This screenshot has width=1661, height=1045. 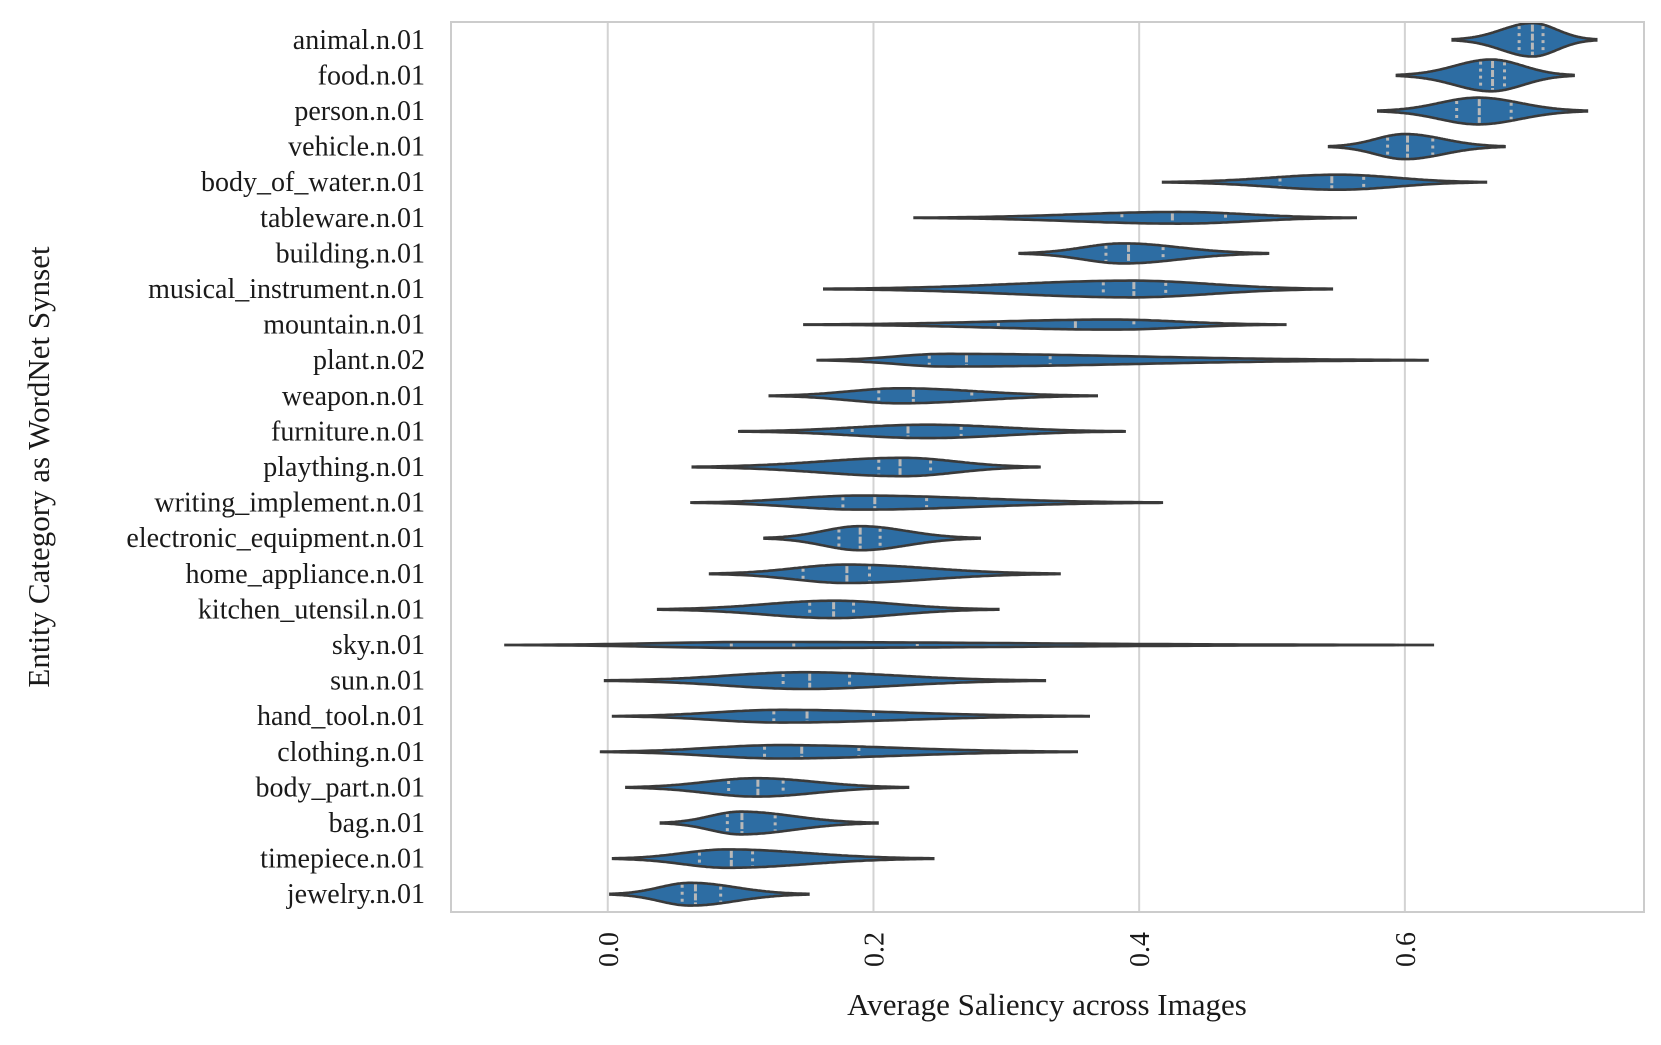 I want to click on violin-weapon.n.01, so click(x=933, y=396).